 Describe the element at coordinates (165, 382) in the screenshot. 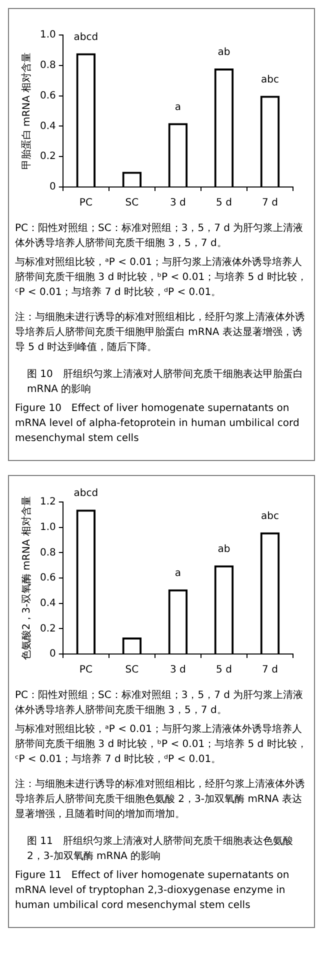

I see `text: 图 10 肝组织匀浆上清液对人脐带间充质干细胞表达甲胎蛋白 mRNA 的影响` at that location.